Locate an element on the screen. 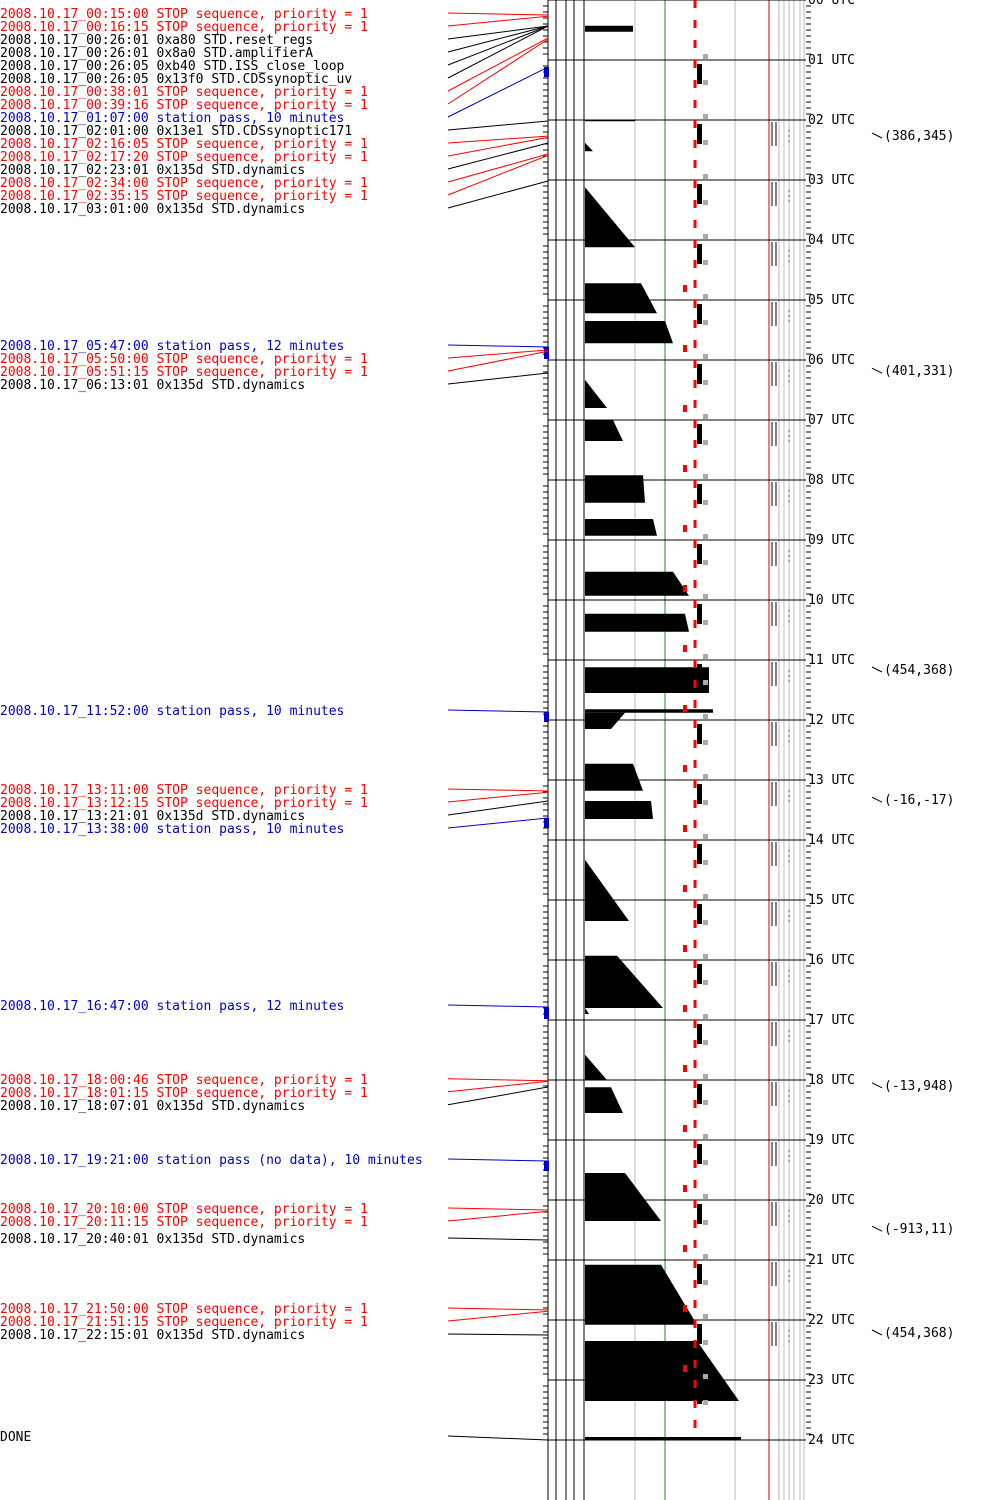  hour-label: 05 UTC is located at coordinates (831, 300).